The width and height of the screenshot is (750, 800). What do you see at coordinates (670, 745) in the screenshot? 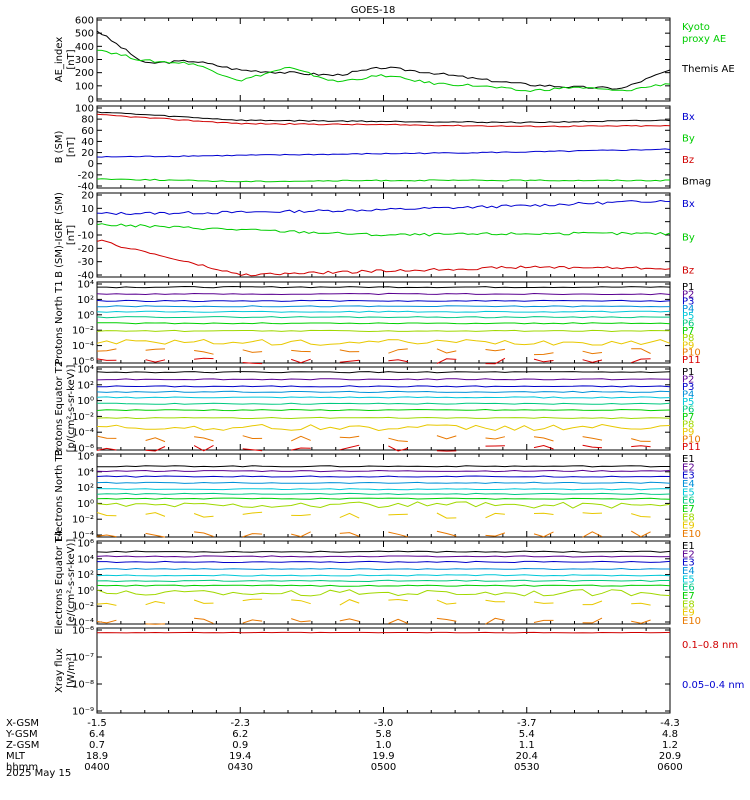
I see `x-col-value-4-2: 1.2` at bounding box center [670, 745].